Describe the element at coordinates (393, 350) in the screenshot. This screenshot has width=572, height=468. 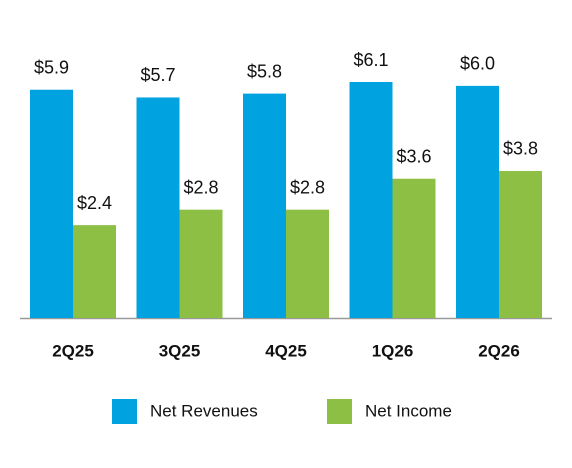
I see `x-tick-label: 1Q26` at that location.